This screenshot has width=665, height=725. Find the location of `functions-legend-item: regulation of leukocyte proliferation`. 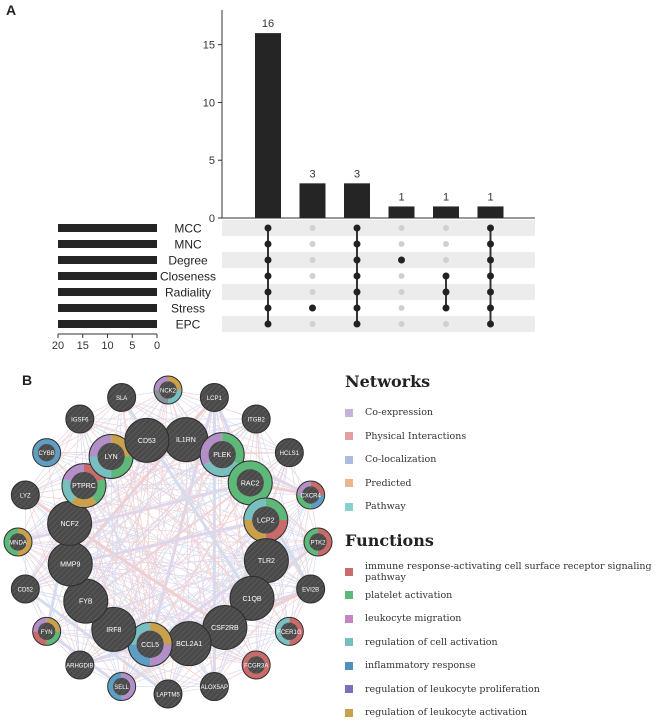

functions-legend-item: regulation of leukocyte proliferation is located at coordinates (505, 690).